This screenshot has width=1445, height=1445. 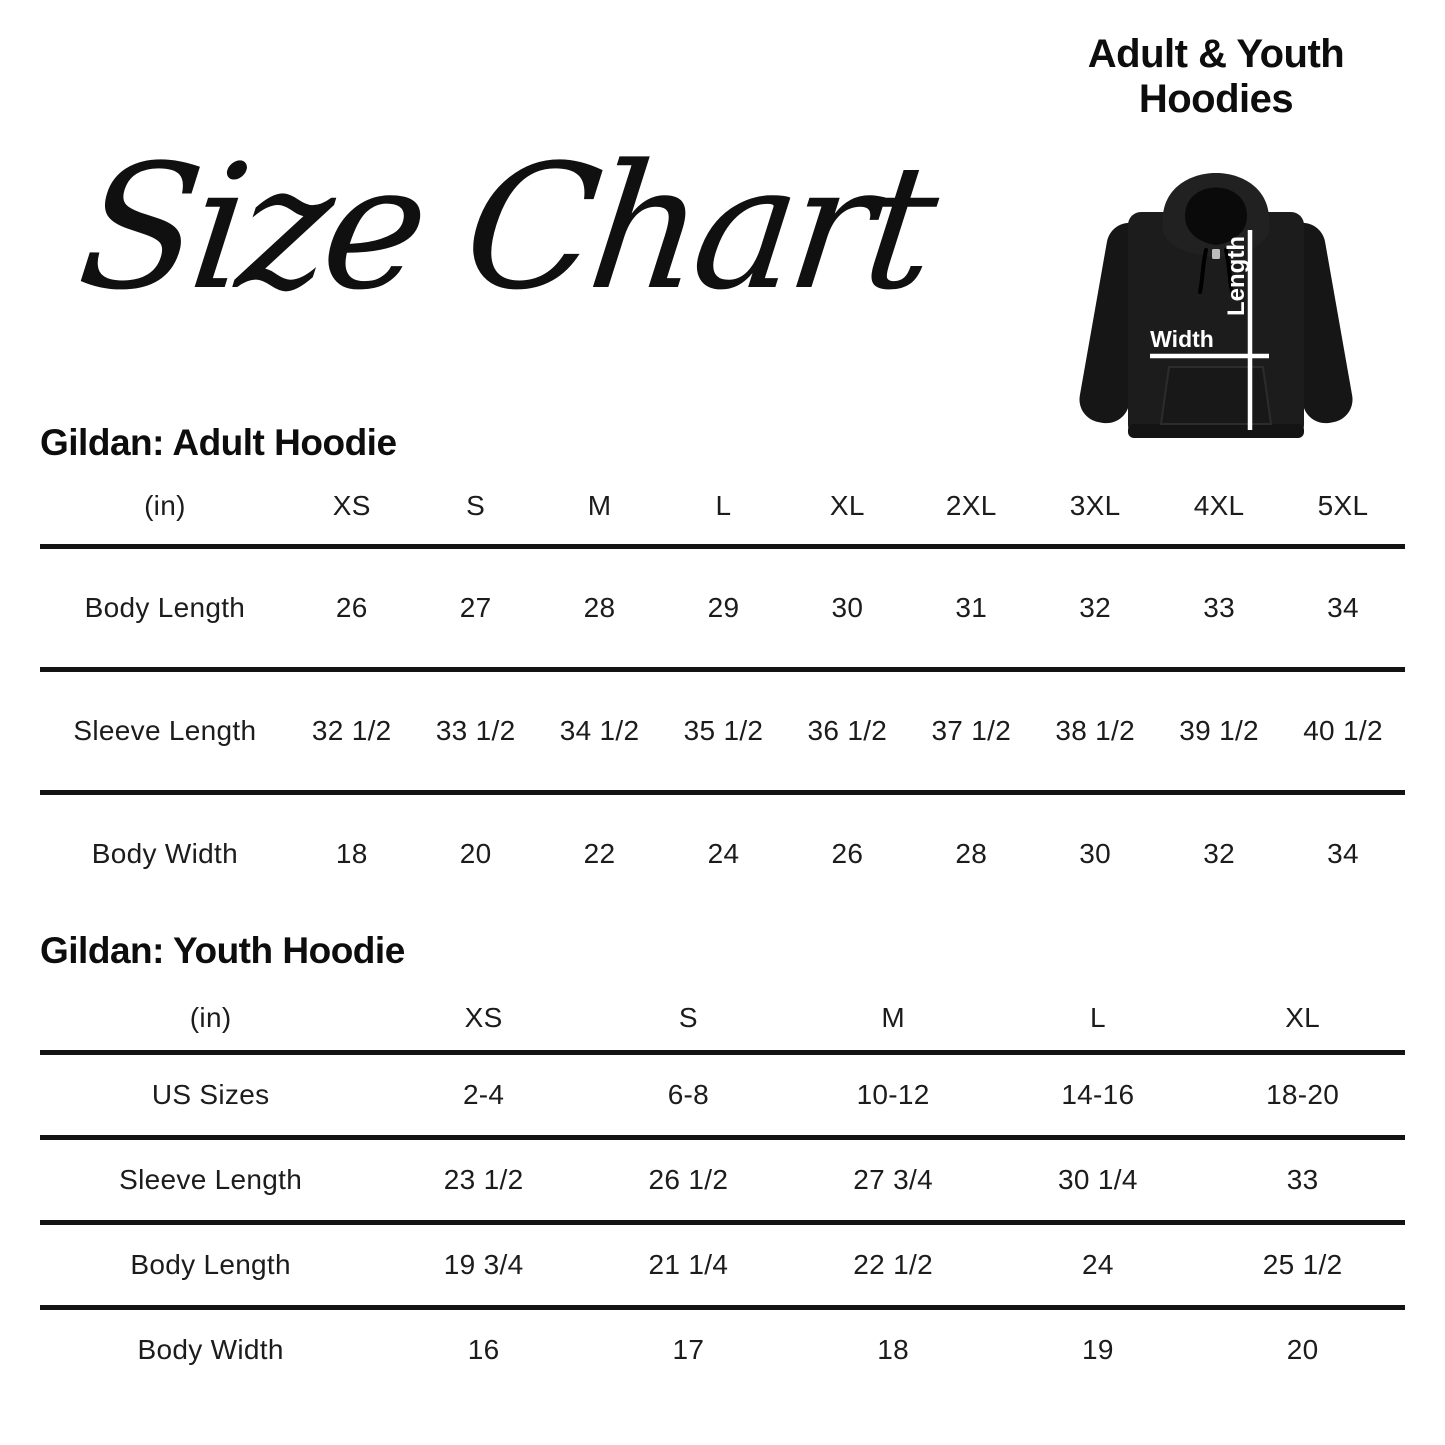 I want to click on value-cell: 2-4, so click(x=483, y=1094).